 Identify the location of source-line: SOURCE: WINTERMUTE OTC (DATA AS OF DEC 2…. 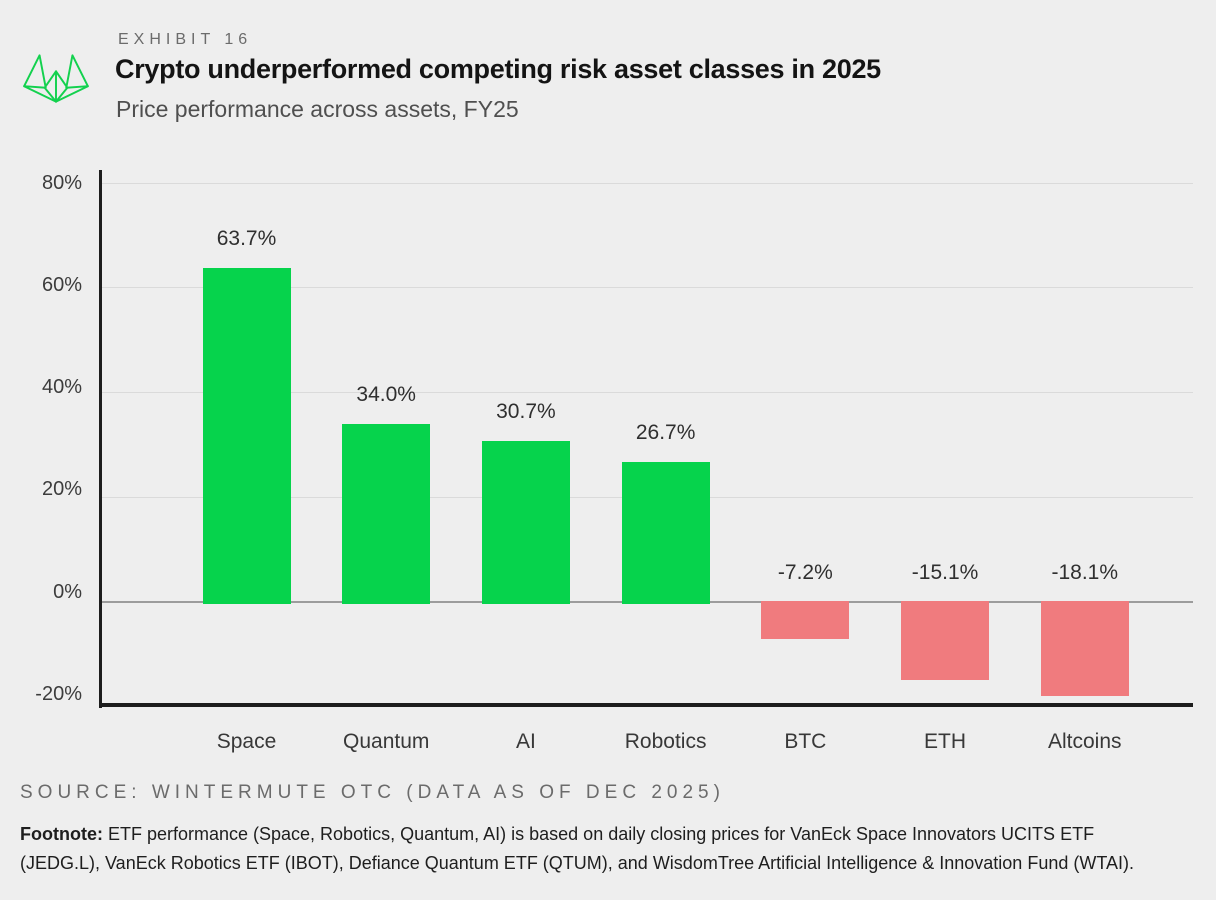
(372, 792).